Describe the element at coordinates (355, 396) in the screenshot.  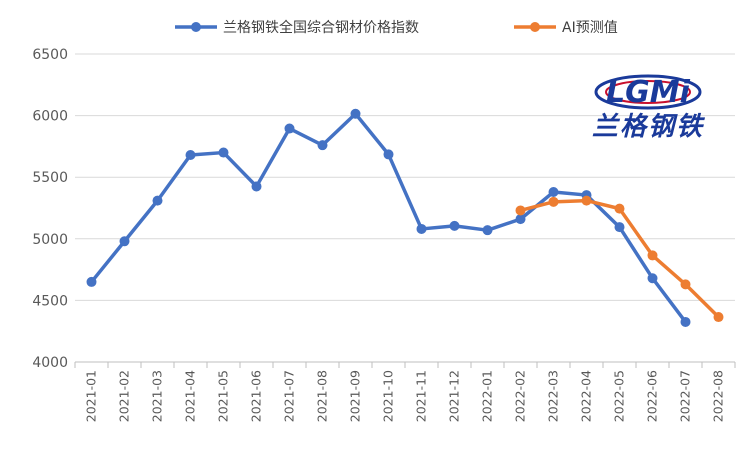
I see `x-tick-label: 2021-09` at that location.